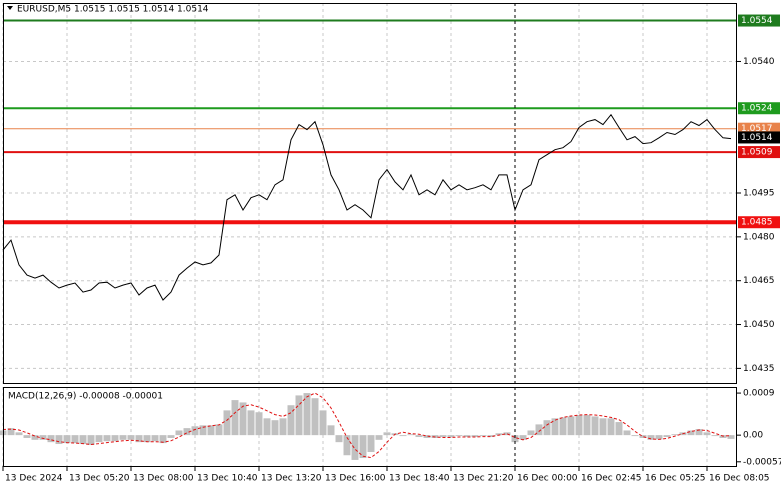 This screenshot has height=489, width=781. I want to click on y-tick-label: 1.0540, so click(759, 62).